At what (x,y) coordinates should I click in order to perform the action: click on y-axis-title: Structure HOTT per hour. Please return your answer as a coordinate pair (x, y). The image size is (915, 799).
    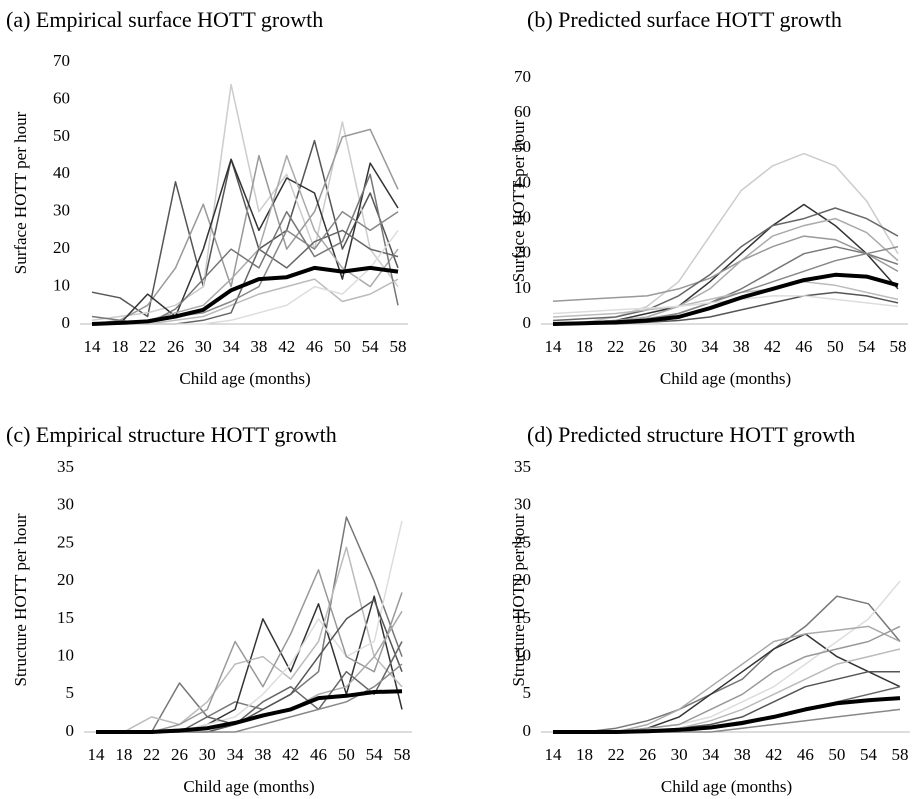
    Looking at the image, I should click on (20, 599).